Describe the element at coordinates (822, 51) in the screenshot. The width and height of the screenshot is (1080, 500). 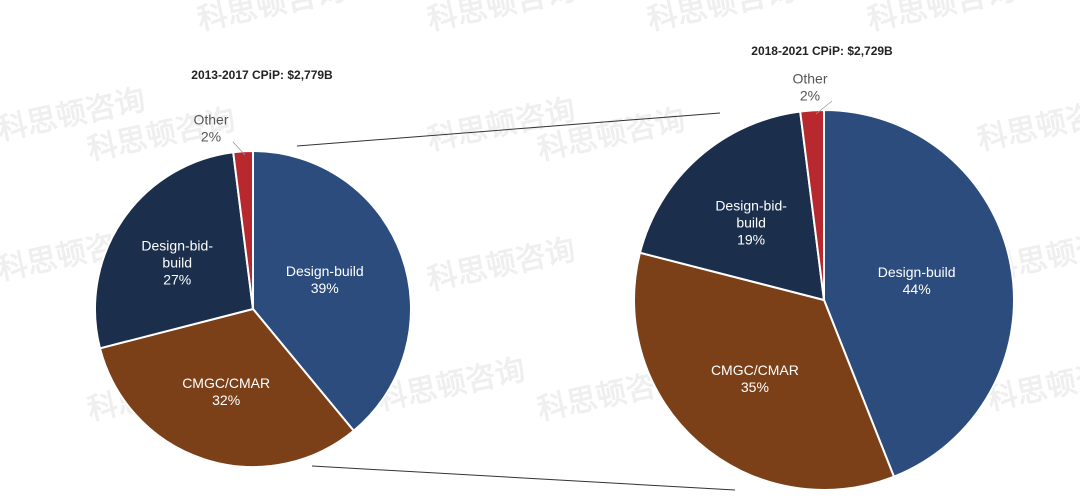
I see `chart-title: 2018-2021 CPiP: $2,729B` at that location.